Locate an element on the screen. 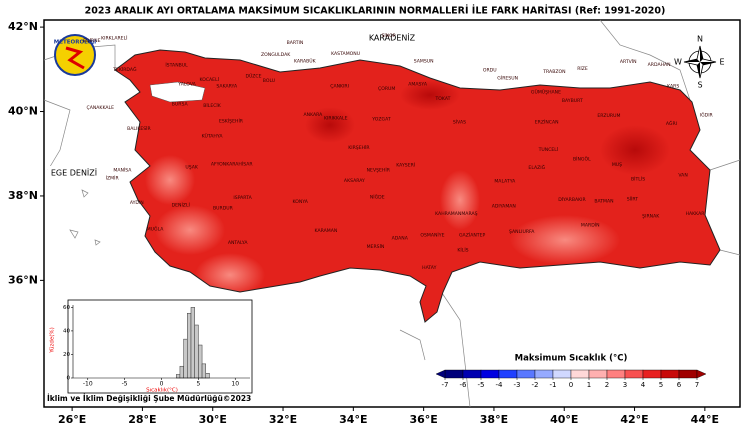 The image size is (750, 430). city-label: AYDIN is located at coordinates (137, 203).